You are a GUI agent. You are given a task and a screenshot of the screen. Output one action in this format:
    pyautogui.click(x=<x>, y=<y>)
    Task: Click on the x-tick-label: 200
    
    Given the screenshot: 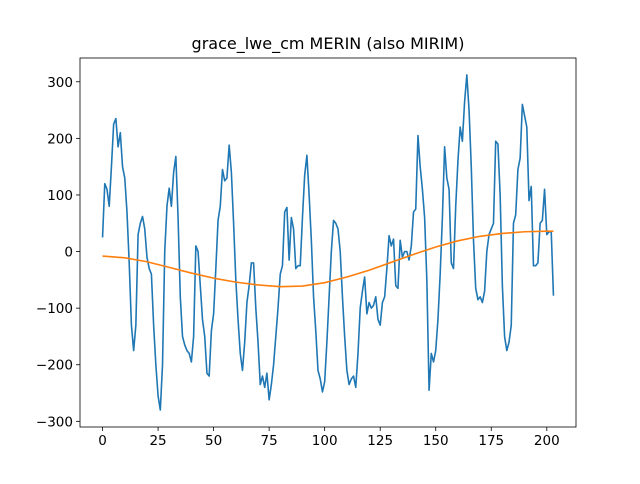 What is the action you would take?
    pyautogui.click(x=547, y=441)
    